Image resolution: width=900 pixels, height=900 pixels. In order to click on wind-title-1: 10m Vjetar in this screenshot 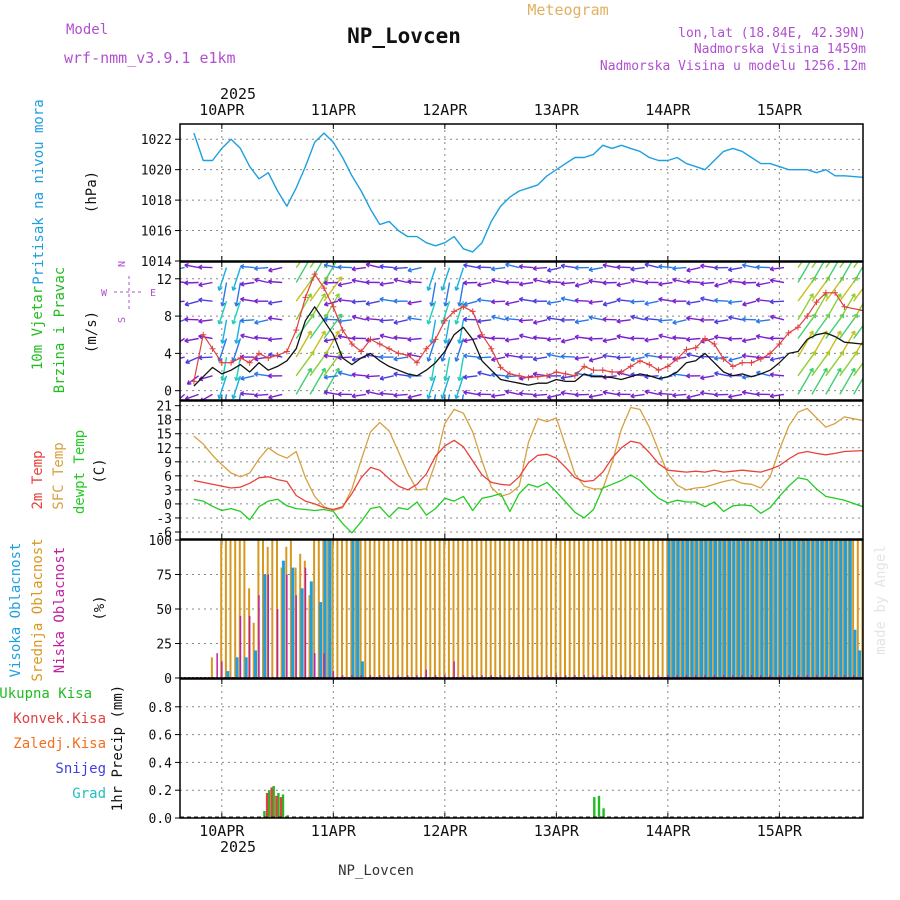, I will do `click(38, 328)`.